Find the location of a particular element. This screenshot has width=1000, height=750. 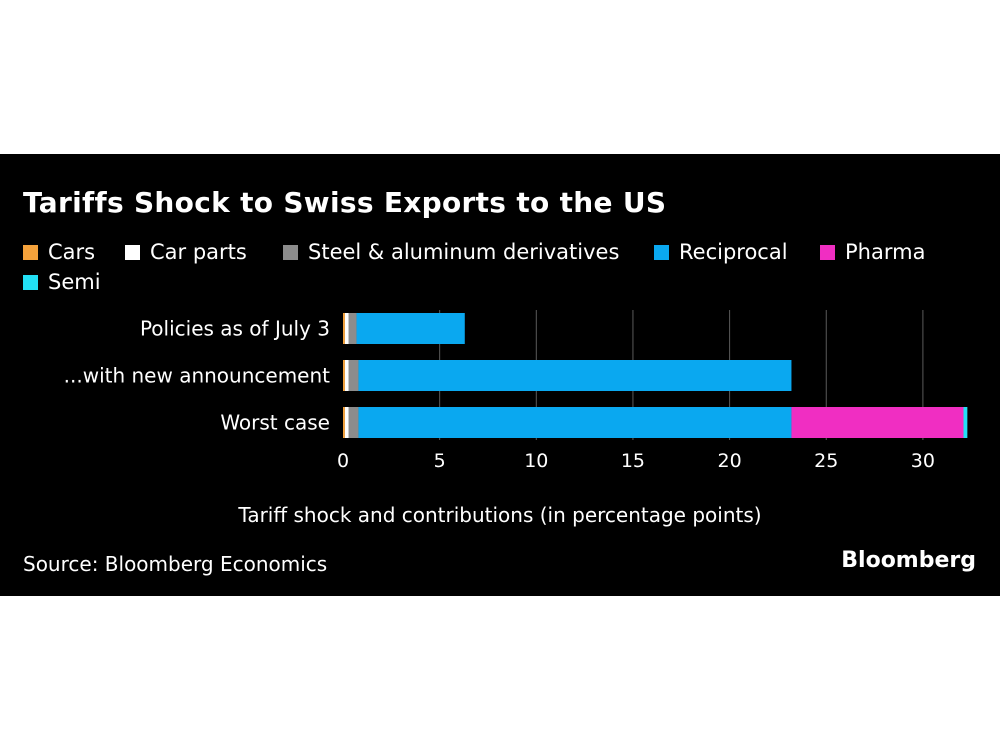

x-tick-label: 10 is located at coordinates (536, 461).